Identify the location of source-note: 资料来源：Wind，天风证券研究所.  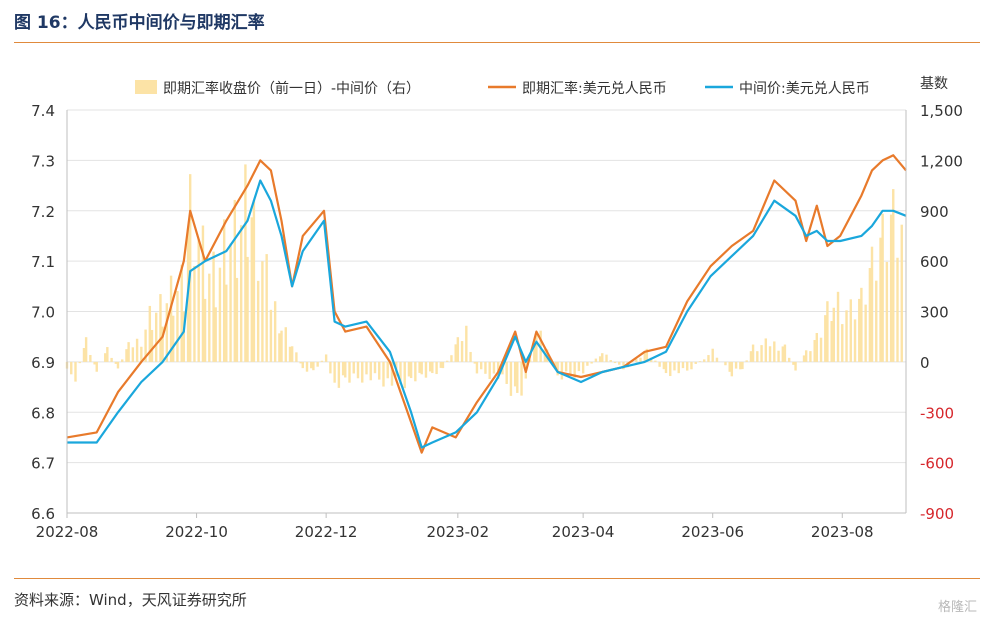
(130, 600).